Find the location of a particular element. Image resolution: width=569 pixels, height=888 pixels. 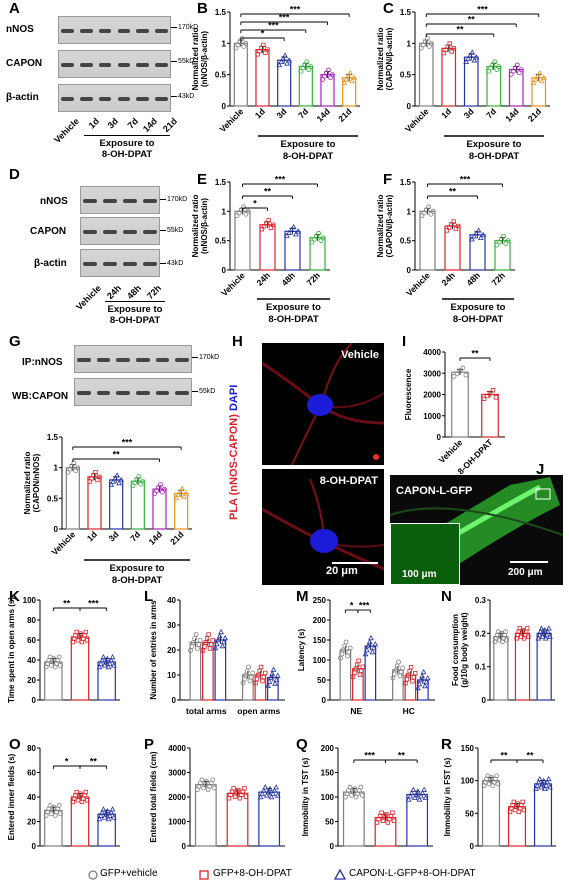

panel-label-p: P is located at coordinates (149, 744).